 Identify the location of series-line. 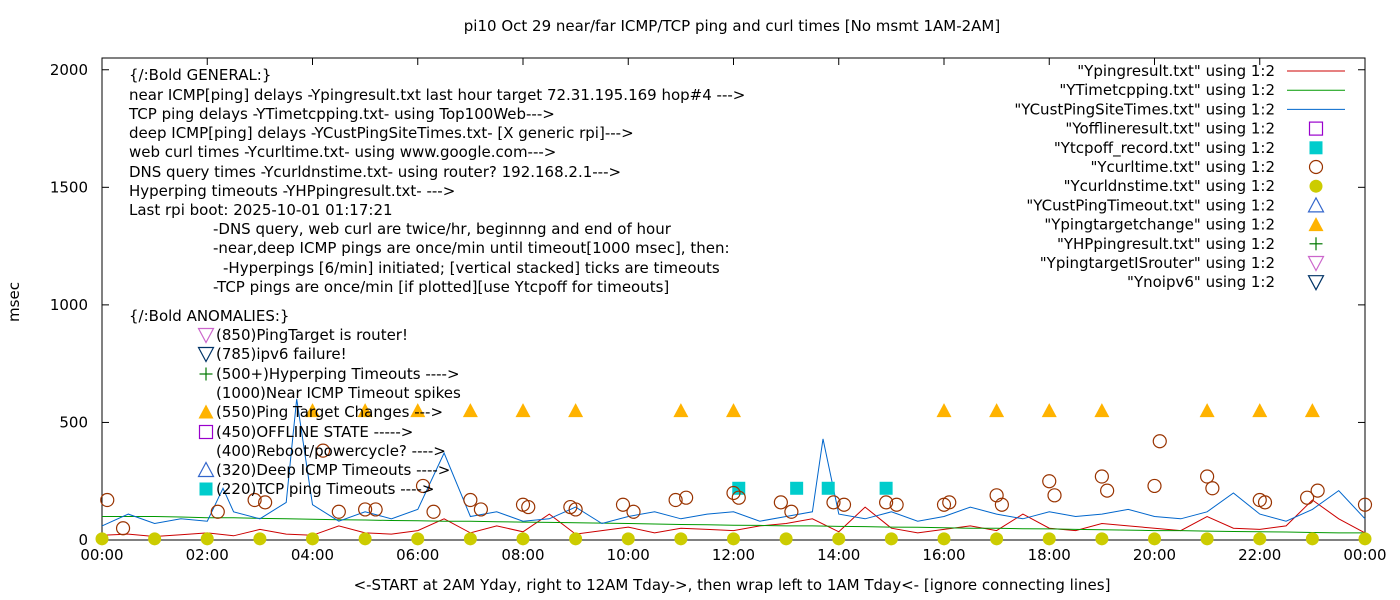
(733, 525).